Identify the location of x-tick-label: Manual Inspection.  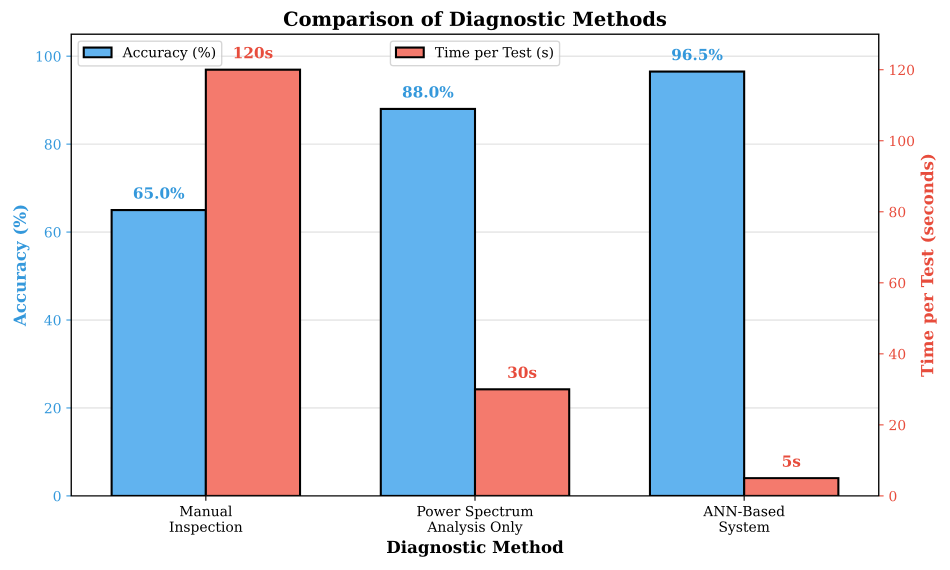
(206, 520).